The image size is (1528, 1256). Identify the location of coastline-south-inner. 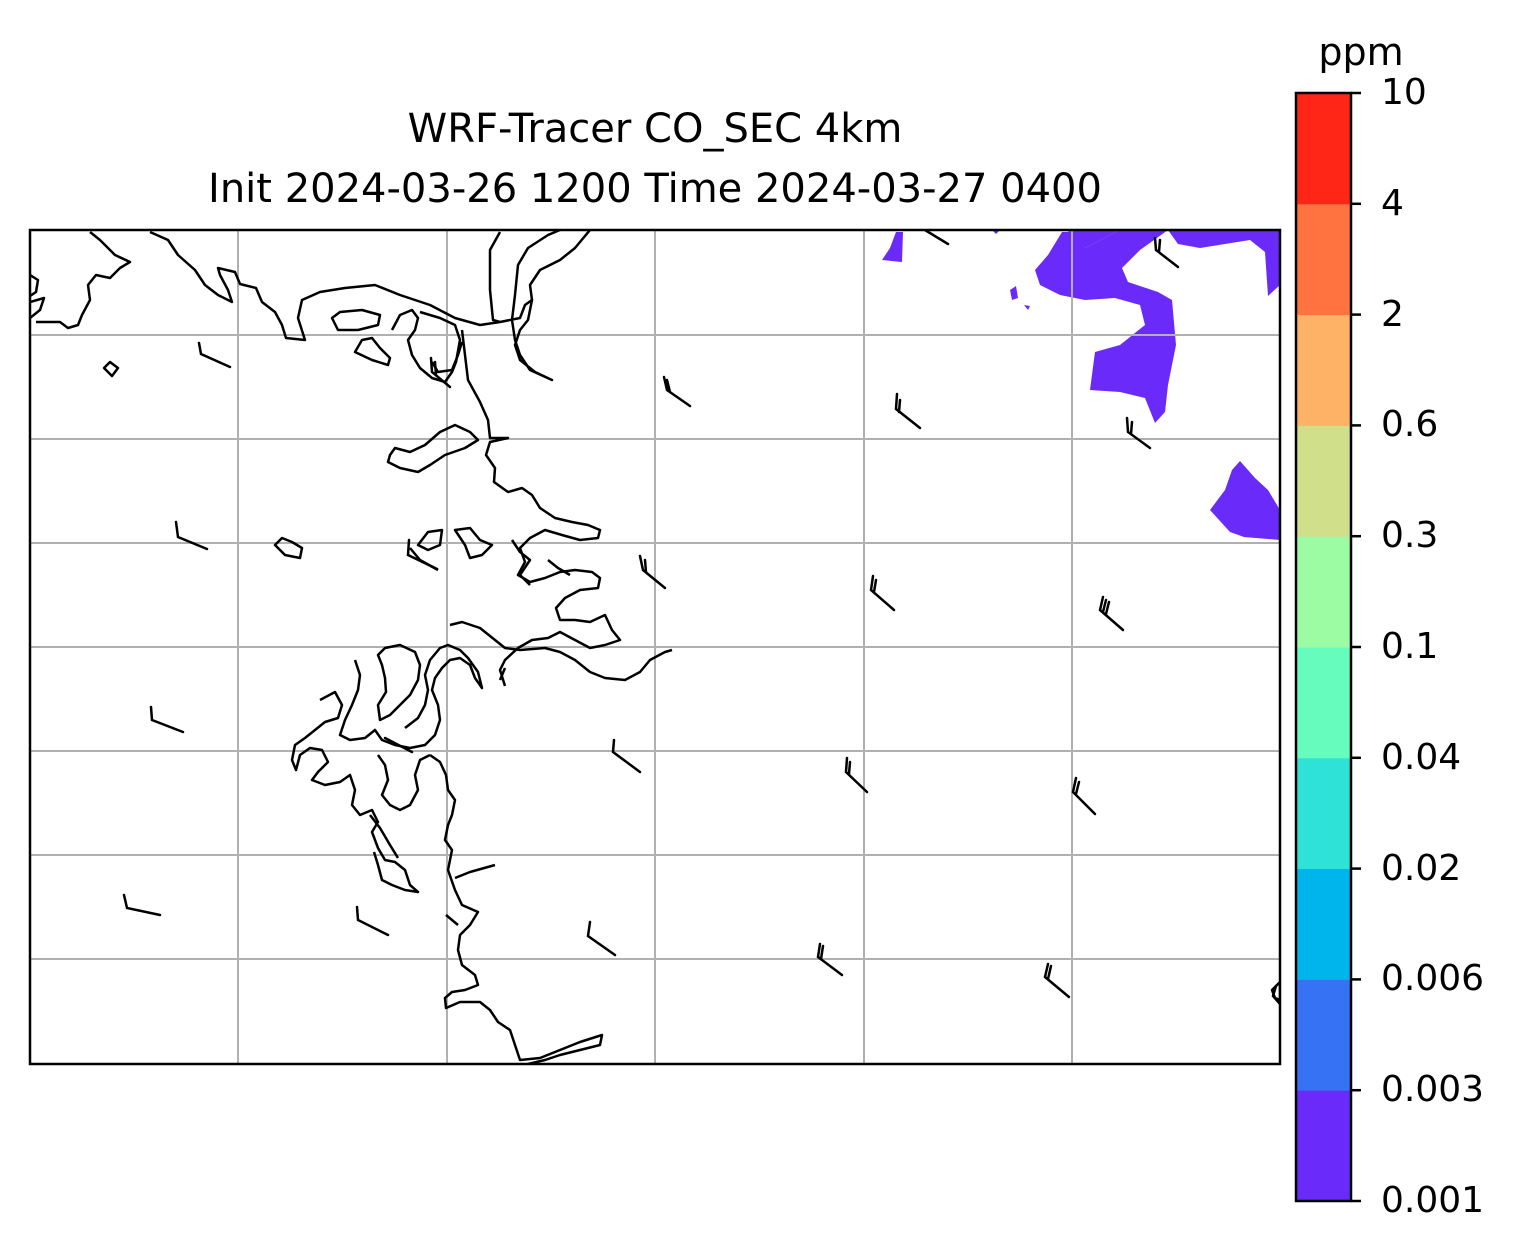
(438, 796).